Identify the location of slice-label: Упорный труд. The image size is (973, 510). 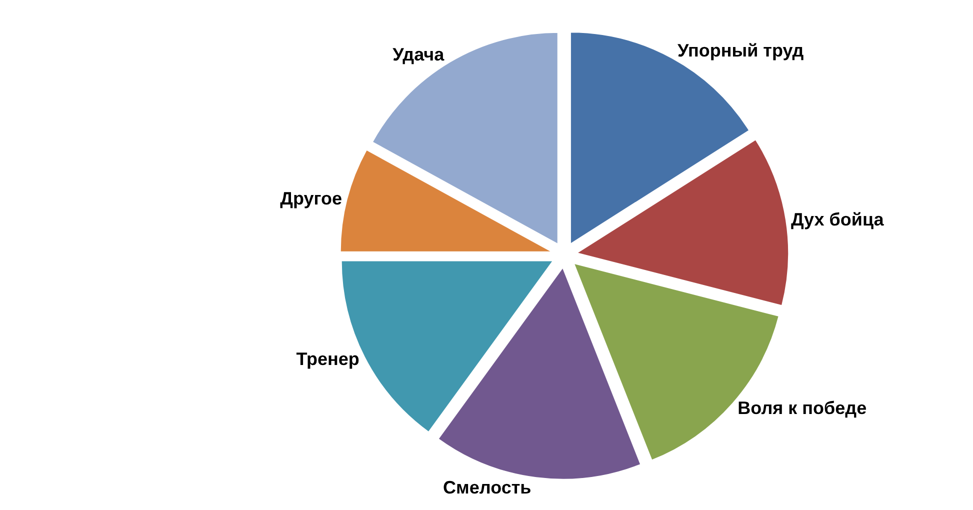
(740, 50).